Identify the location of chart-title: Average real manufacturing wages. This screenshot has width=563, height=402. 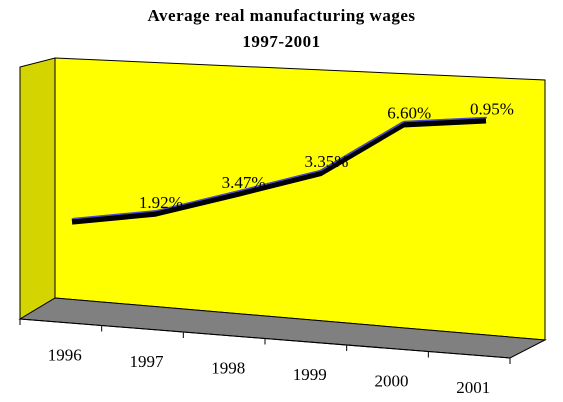
(281, 15).